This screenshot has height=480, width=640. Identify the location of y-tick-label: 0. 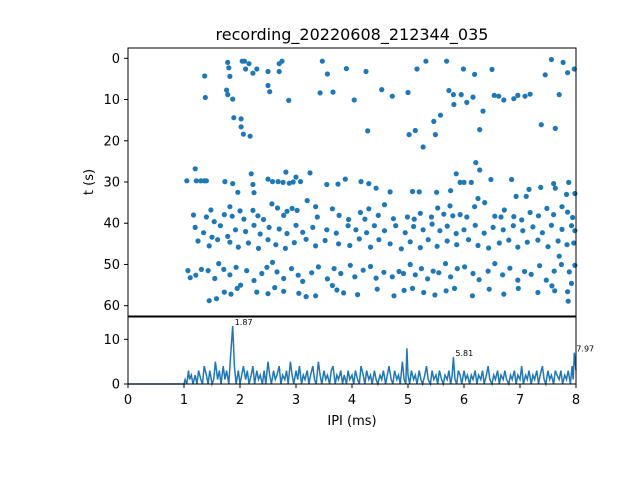
(116, 59).